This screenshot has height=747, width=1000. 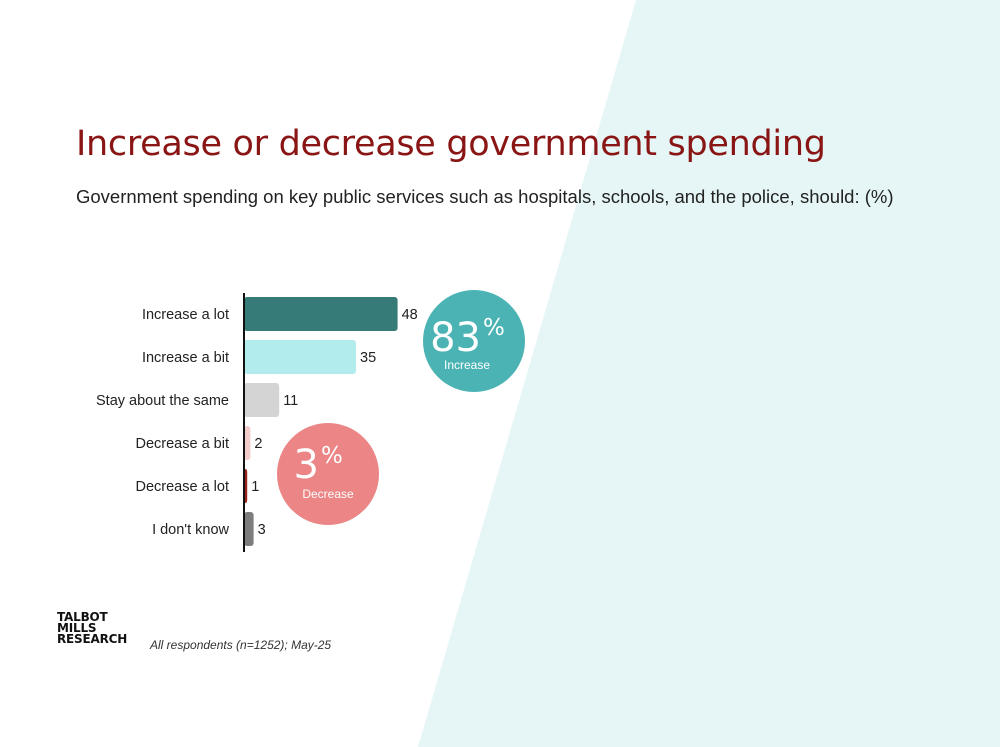 What do you see at coordinates (183, 444) in the screenshot?
I see `category-label: Decrease a bit` at bounding box center [183, 444].